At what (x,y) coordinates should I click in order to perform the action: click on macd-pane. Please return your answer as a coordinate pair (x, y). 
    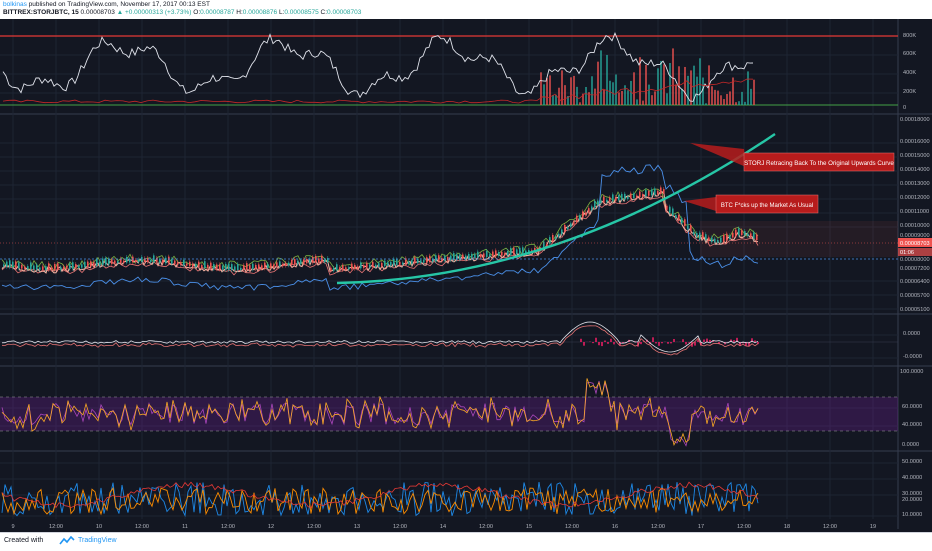
    Looking at the image, I should click on (449, 338).